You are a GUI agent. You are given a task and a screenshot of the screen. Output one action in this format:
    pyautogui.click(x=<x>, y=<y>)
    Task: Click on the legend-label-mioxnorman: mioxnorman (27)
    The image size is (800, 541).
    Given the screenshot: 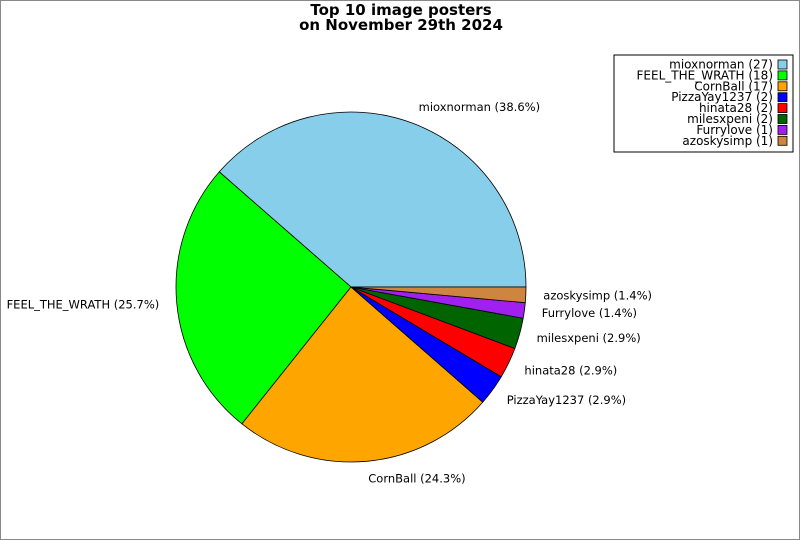 What is the action you would take?
    pyautogui.click(x=721, y=65)
    